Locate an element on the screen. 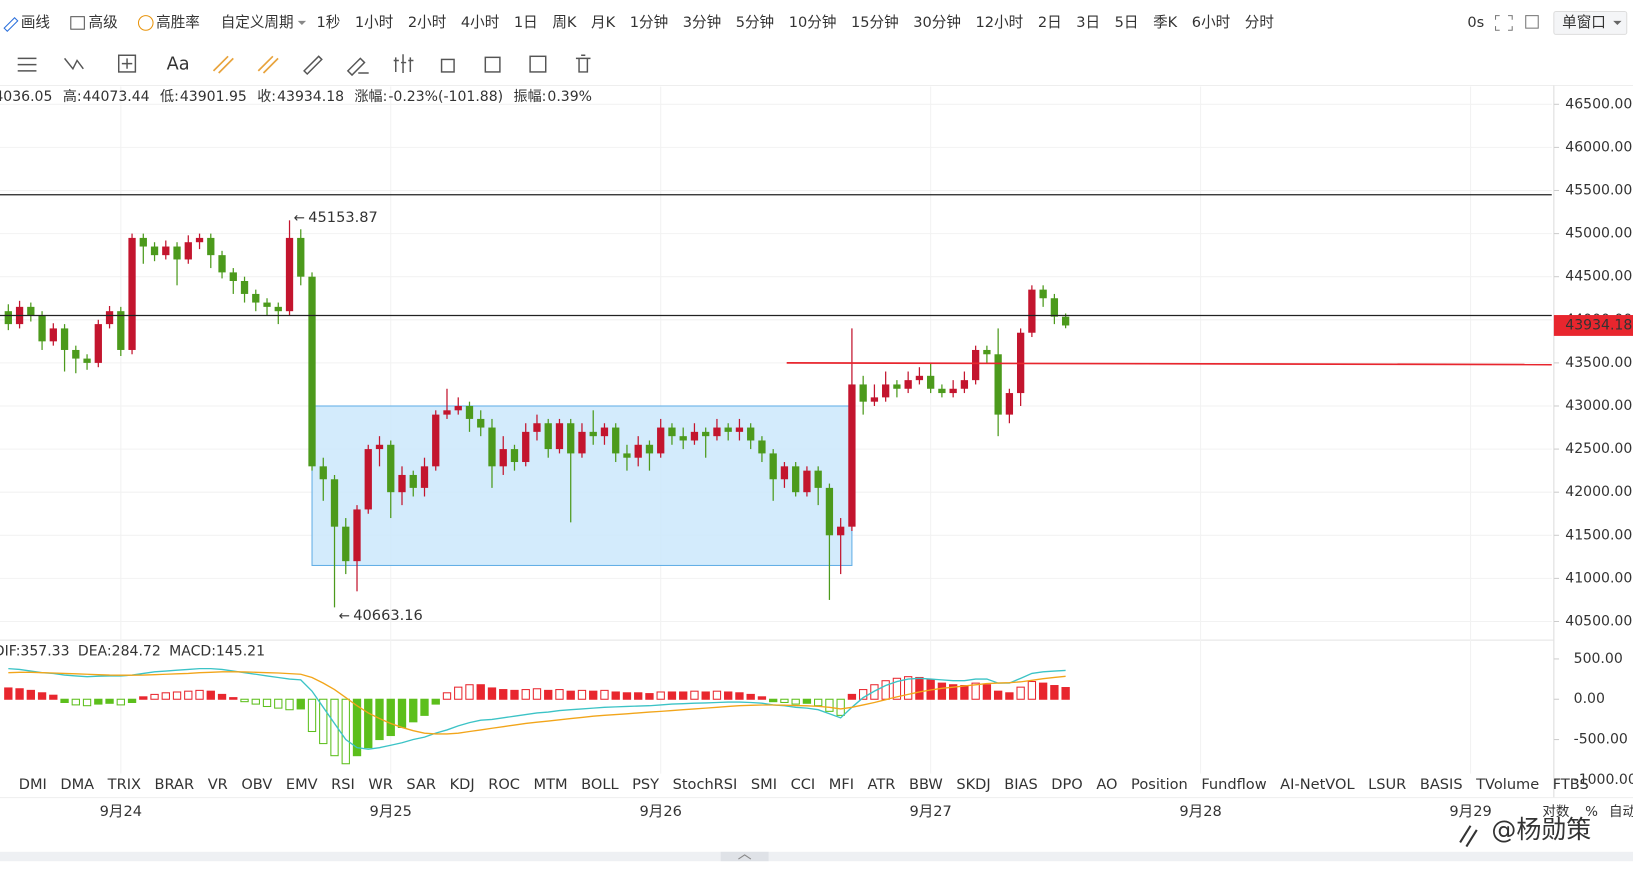 This screenshot has width=1633, height=881. button is located at coordinates (1590, 22).